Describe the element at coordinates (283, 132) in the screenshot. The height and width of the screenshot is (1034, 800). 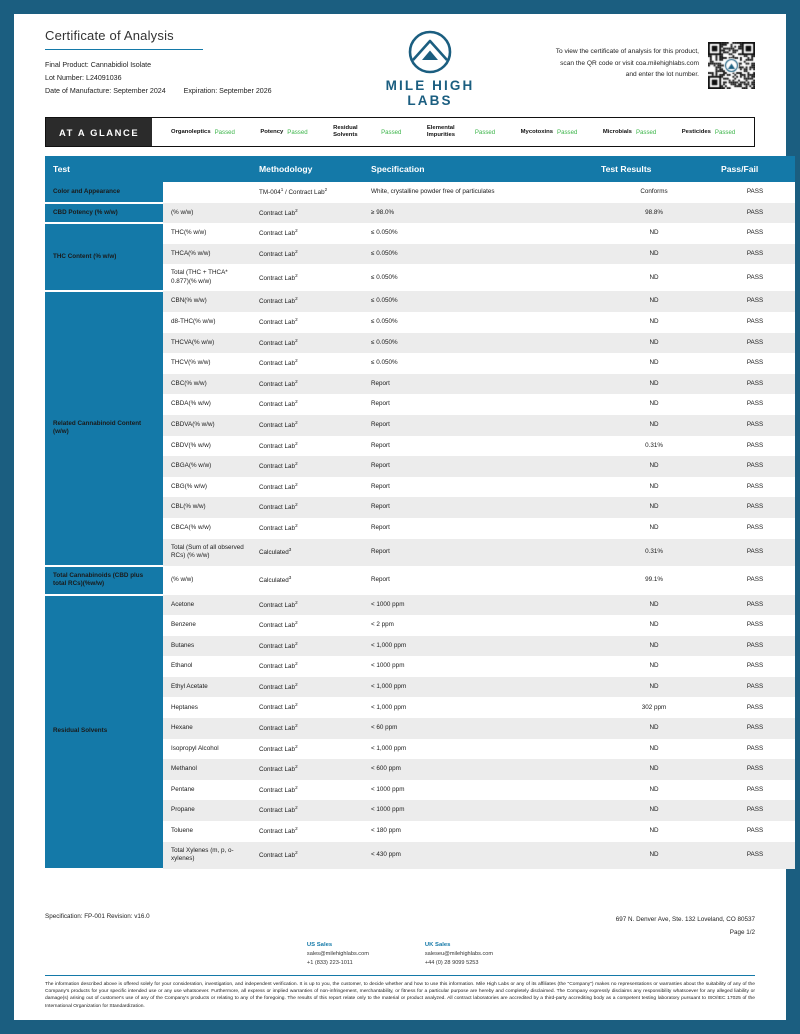
I see `glance-item: Potency Passed` at that location.